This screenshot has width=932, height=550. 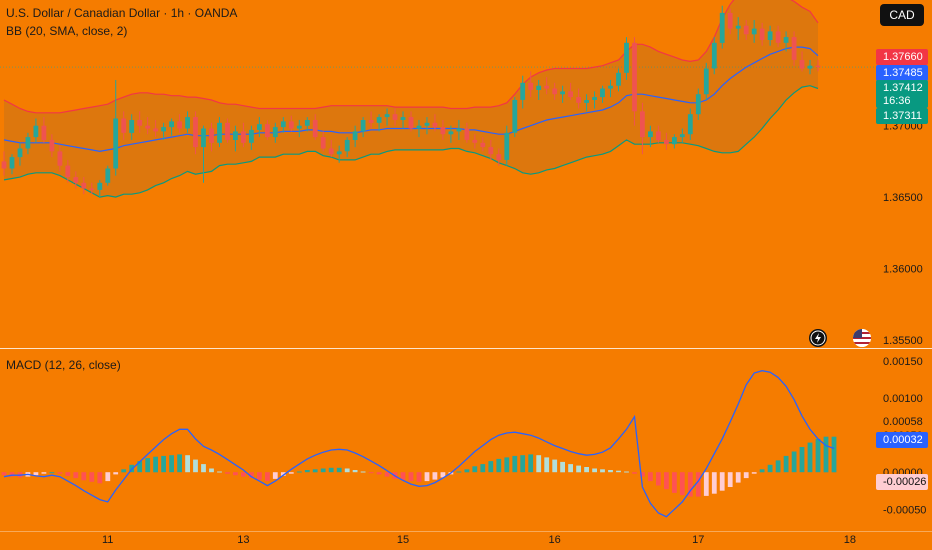 What do you see at coordinates (67, 31) in the screenshot?
I see `bb-indicator-label: BB (20, SMA, close, 2)` at bounding box center [67, 31].